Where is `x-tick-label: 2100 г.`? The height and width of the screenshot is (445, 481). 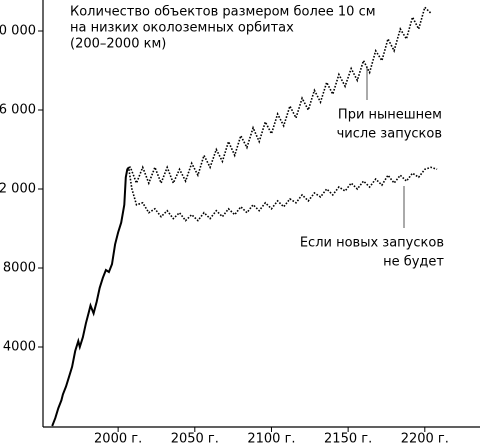 x-tick-label: 2100 г. is located at coordinates (271, 438).